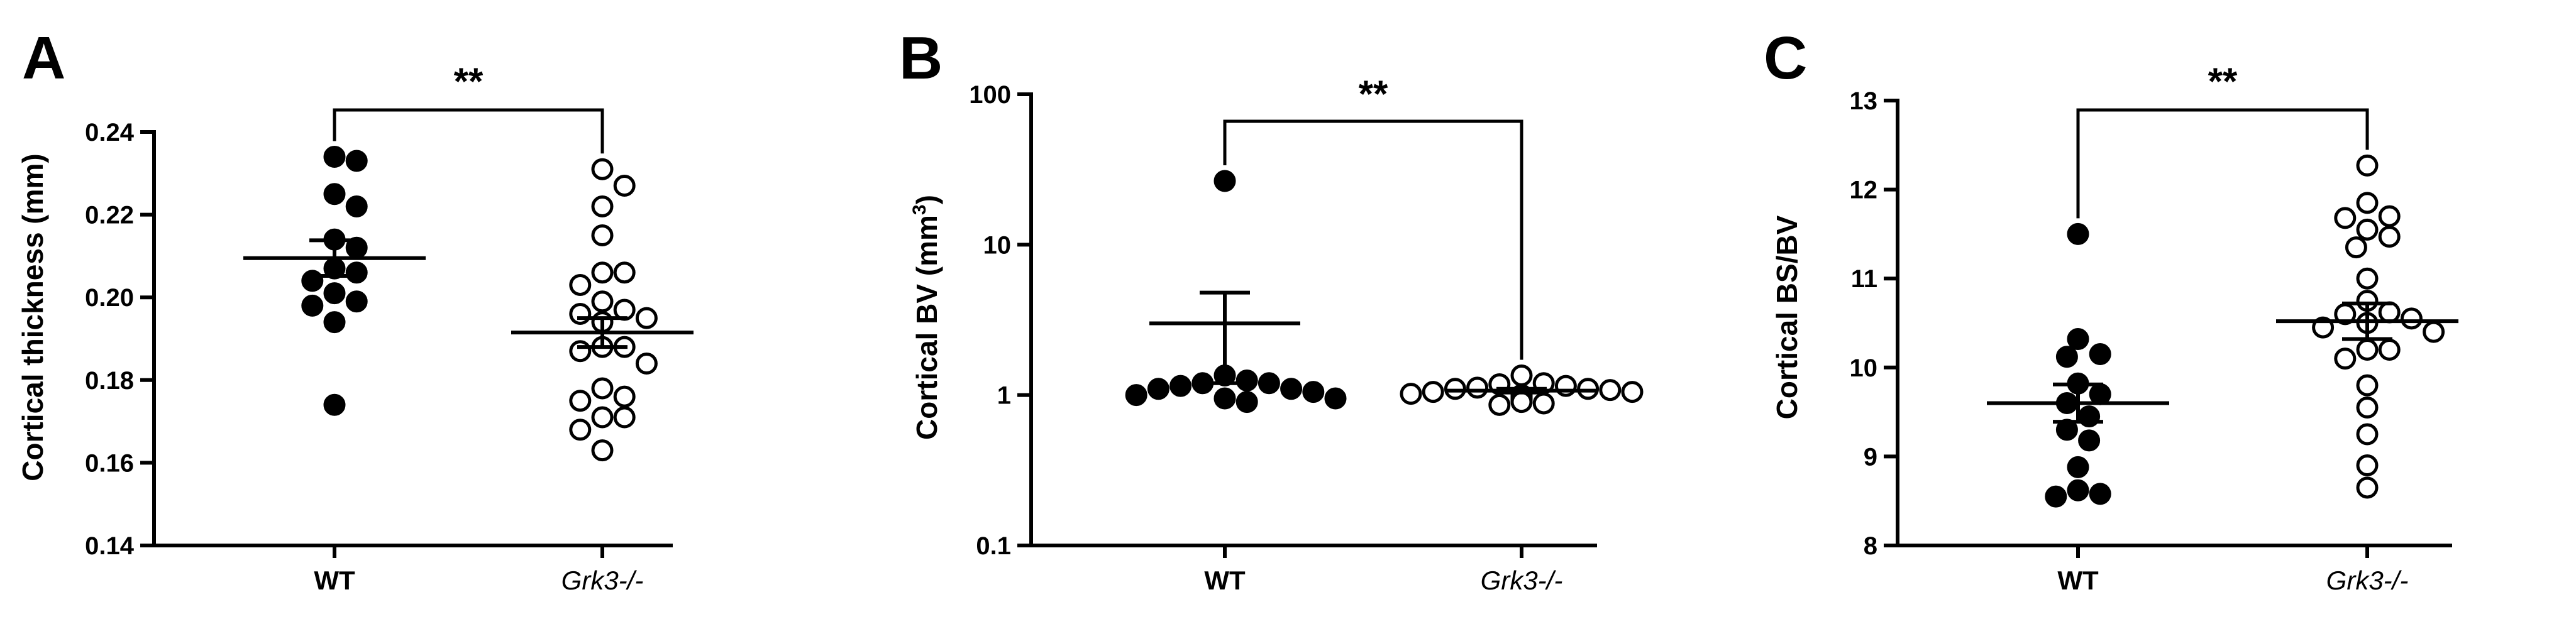 The image size is (2576, 619). I want to click on panel-a-x-tick-label: Grk3-/-, so click(602, 581).